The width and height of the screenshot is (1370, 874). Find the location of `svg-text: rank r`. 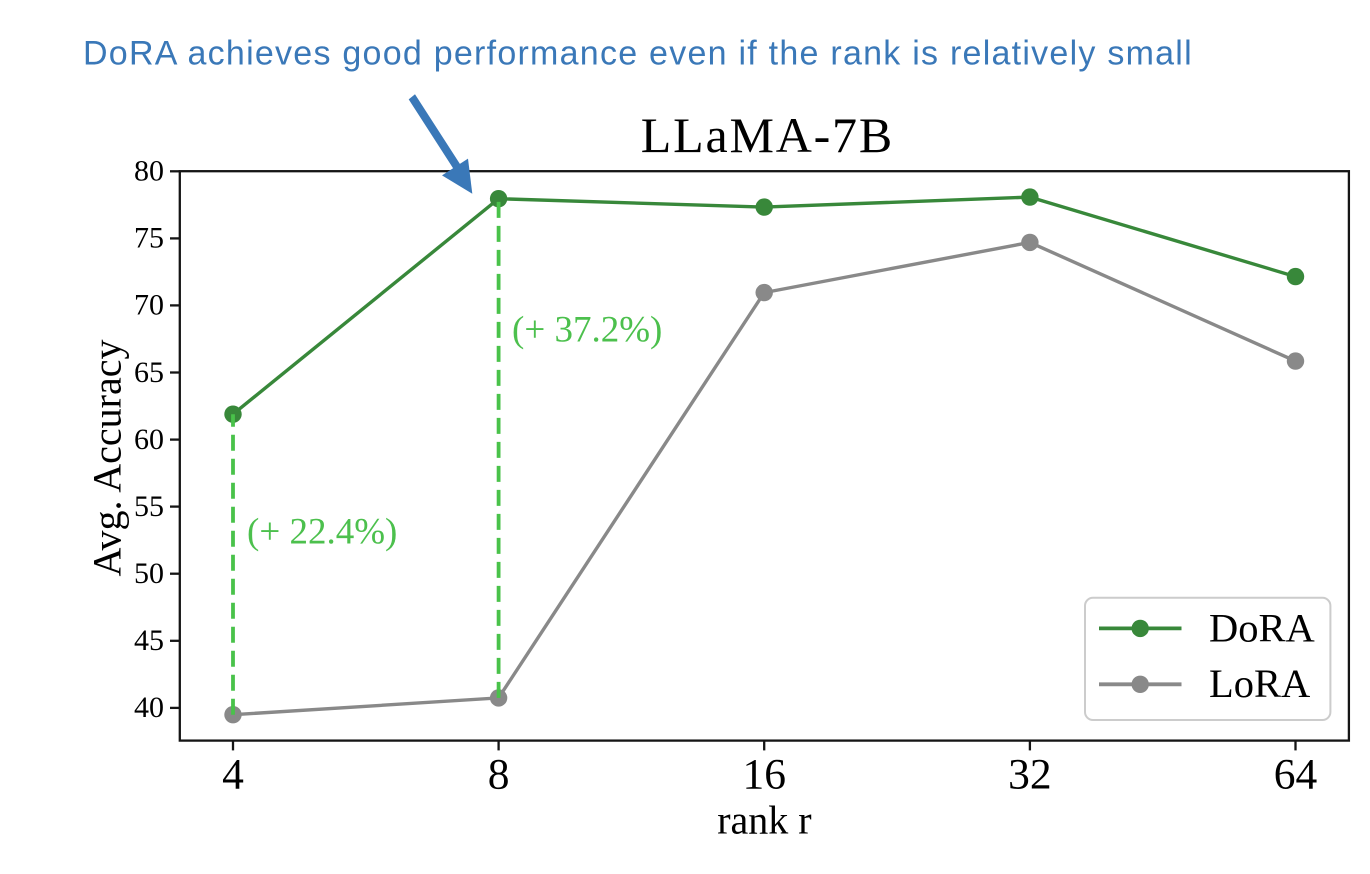

svg-text: rank r is located at coordinates (764, 820).